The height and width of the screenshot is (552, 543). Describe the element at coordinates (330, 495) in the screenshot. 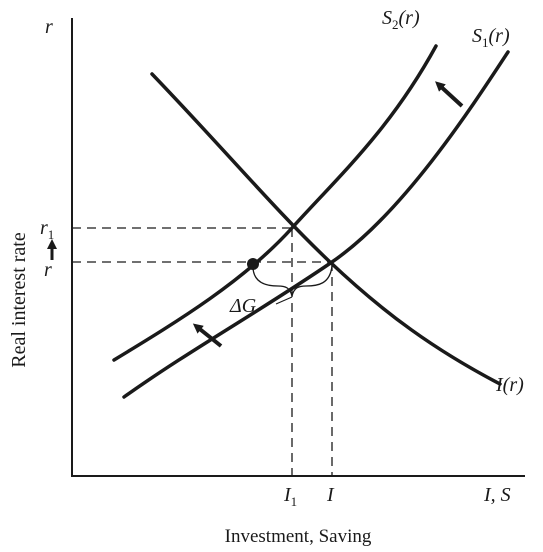

I see `tick-I-label: I` at that location.